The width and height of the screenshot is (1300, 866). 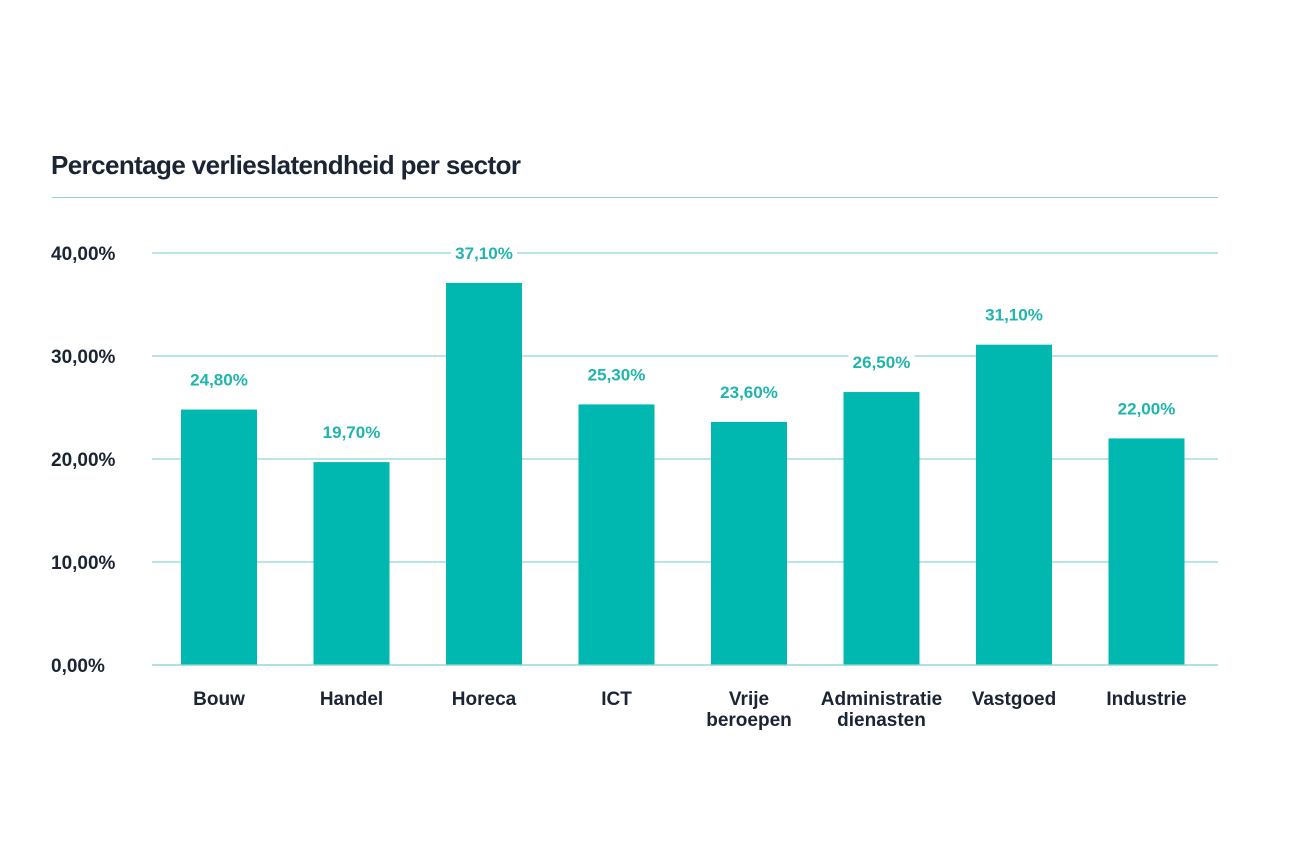 What do you see at coordinates (616, 699) in the screenshot?
I see `category-label: ICT` at bounding box center [616, 699].